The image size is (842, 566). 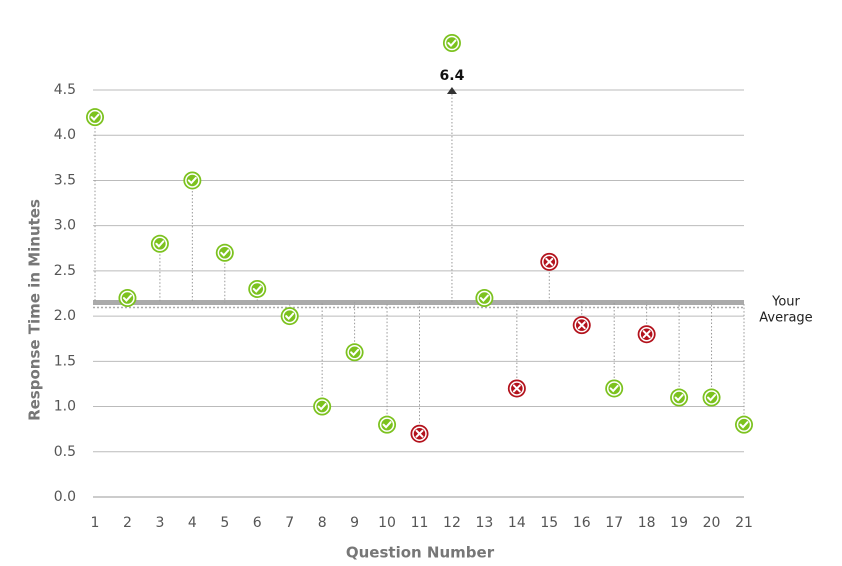 I want to click on x-tick-label: 2, so click(x=127, y=523).